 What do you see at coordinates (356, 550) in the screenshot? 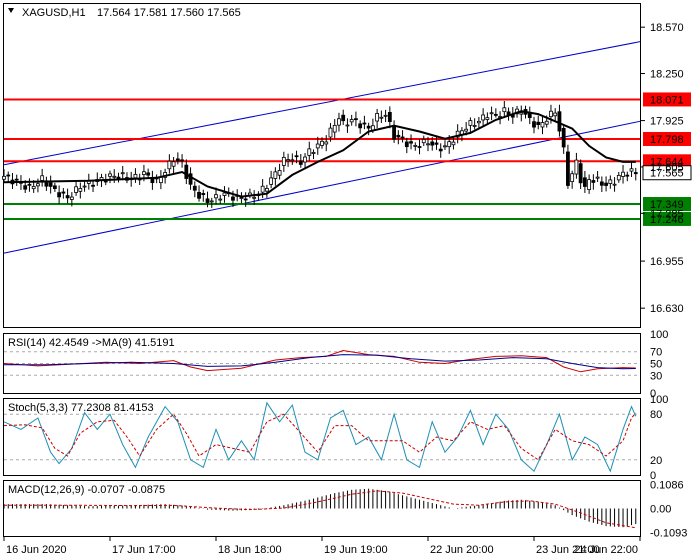
I see `x-tick-label: 19 Jun 19:00` at bounding box center [356, 550].